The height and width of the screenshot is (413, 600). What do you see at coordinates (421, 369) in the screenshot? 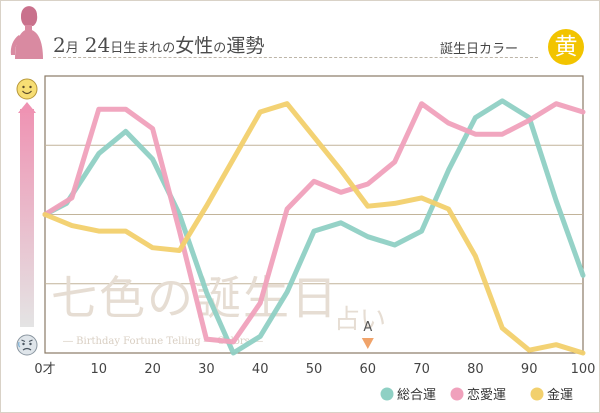
I see `x-tick-label: 70` at bounding box center [421, 369].